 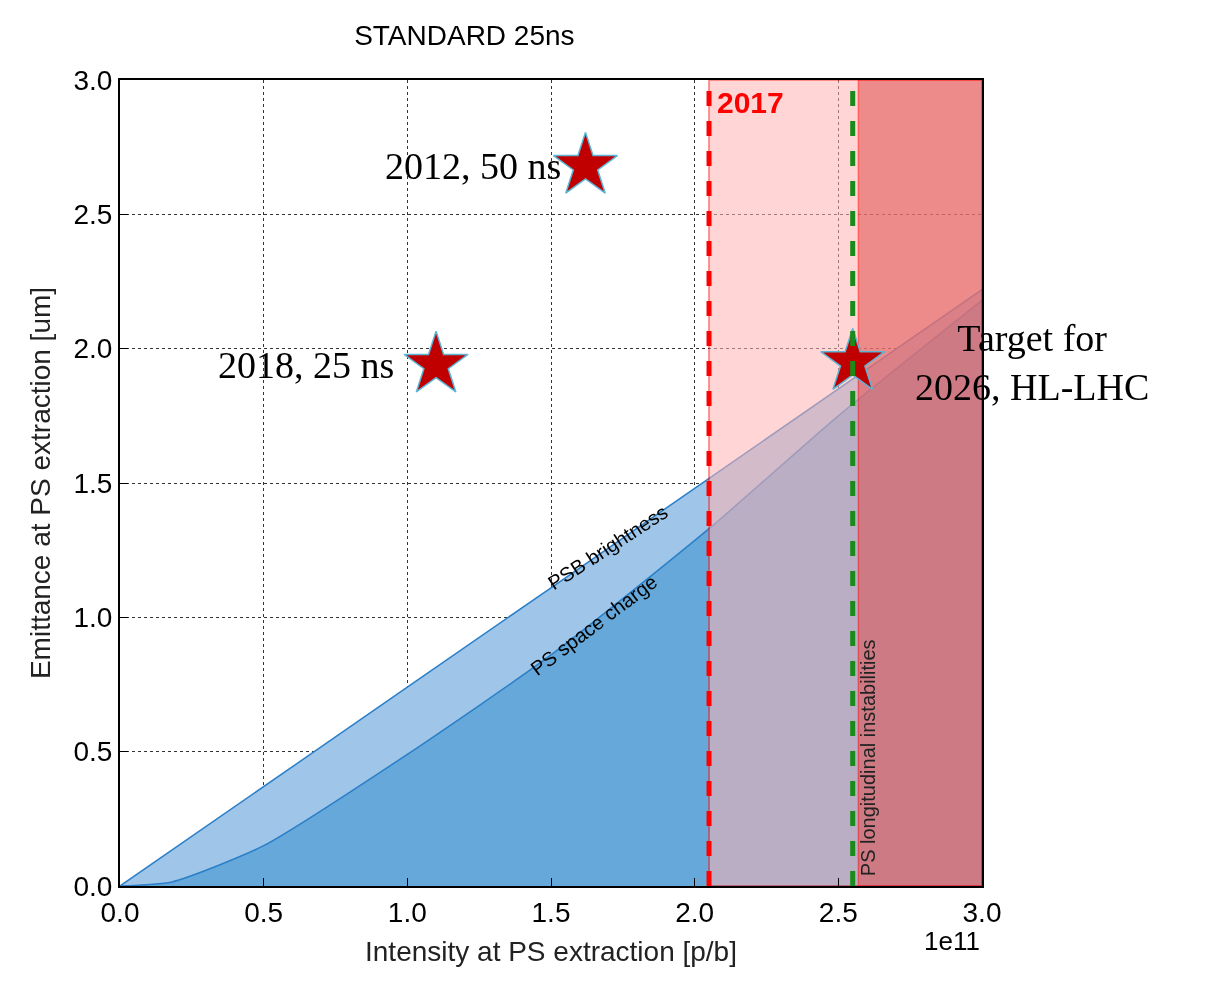 I want to click on x-tick-label: 1.5, so click(x=551, y=912).